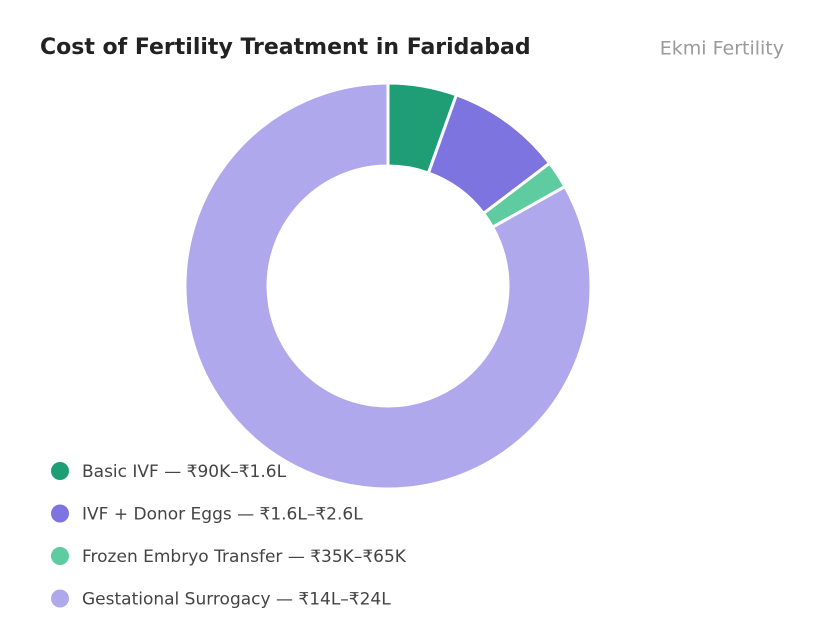 The height and width of the screenshot is (642, 840). What do you see at coordinates (722, 49) in the screenshot?
I see `brand: Ekmi Fertility` at bounding box center [722, 49].